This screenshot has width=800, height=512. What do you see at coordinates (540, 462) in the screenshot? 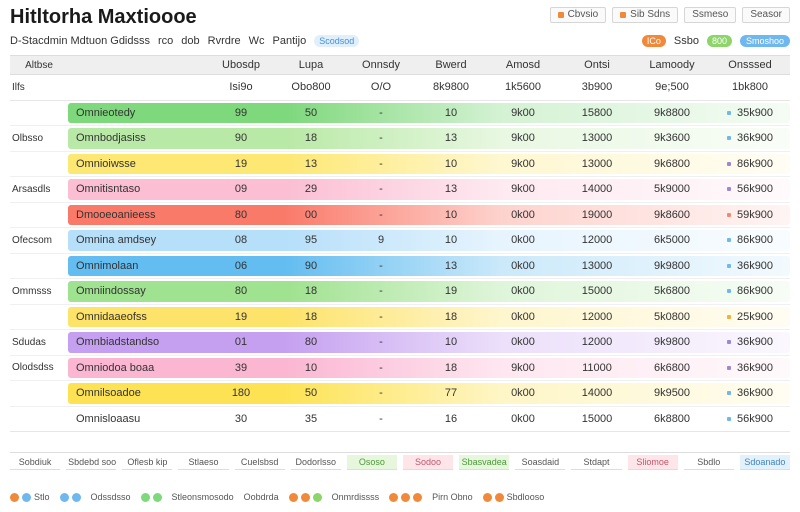
I see `footer-cell: Soasdaid` at bounding box center [540, 462].